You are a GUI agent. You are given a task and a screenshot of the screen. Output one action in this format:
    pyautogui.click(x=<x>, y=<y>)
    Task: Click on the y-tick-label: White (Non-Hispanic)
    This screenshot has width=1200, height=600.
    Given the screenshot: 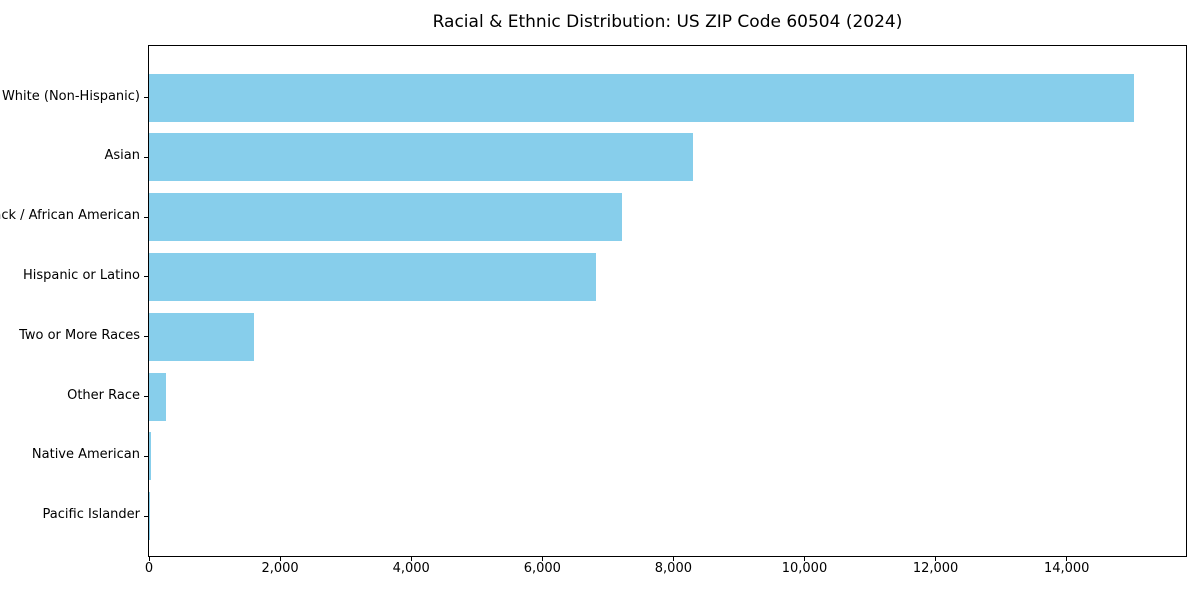 What is the action you would take?
    pyautogui.click(x=70, y=96)
    